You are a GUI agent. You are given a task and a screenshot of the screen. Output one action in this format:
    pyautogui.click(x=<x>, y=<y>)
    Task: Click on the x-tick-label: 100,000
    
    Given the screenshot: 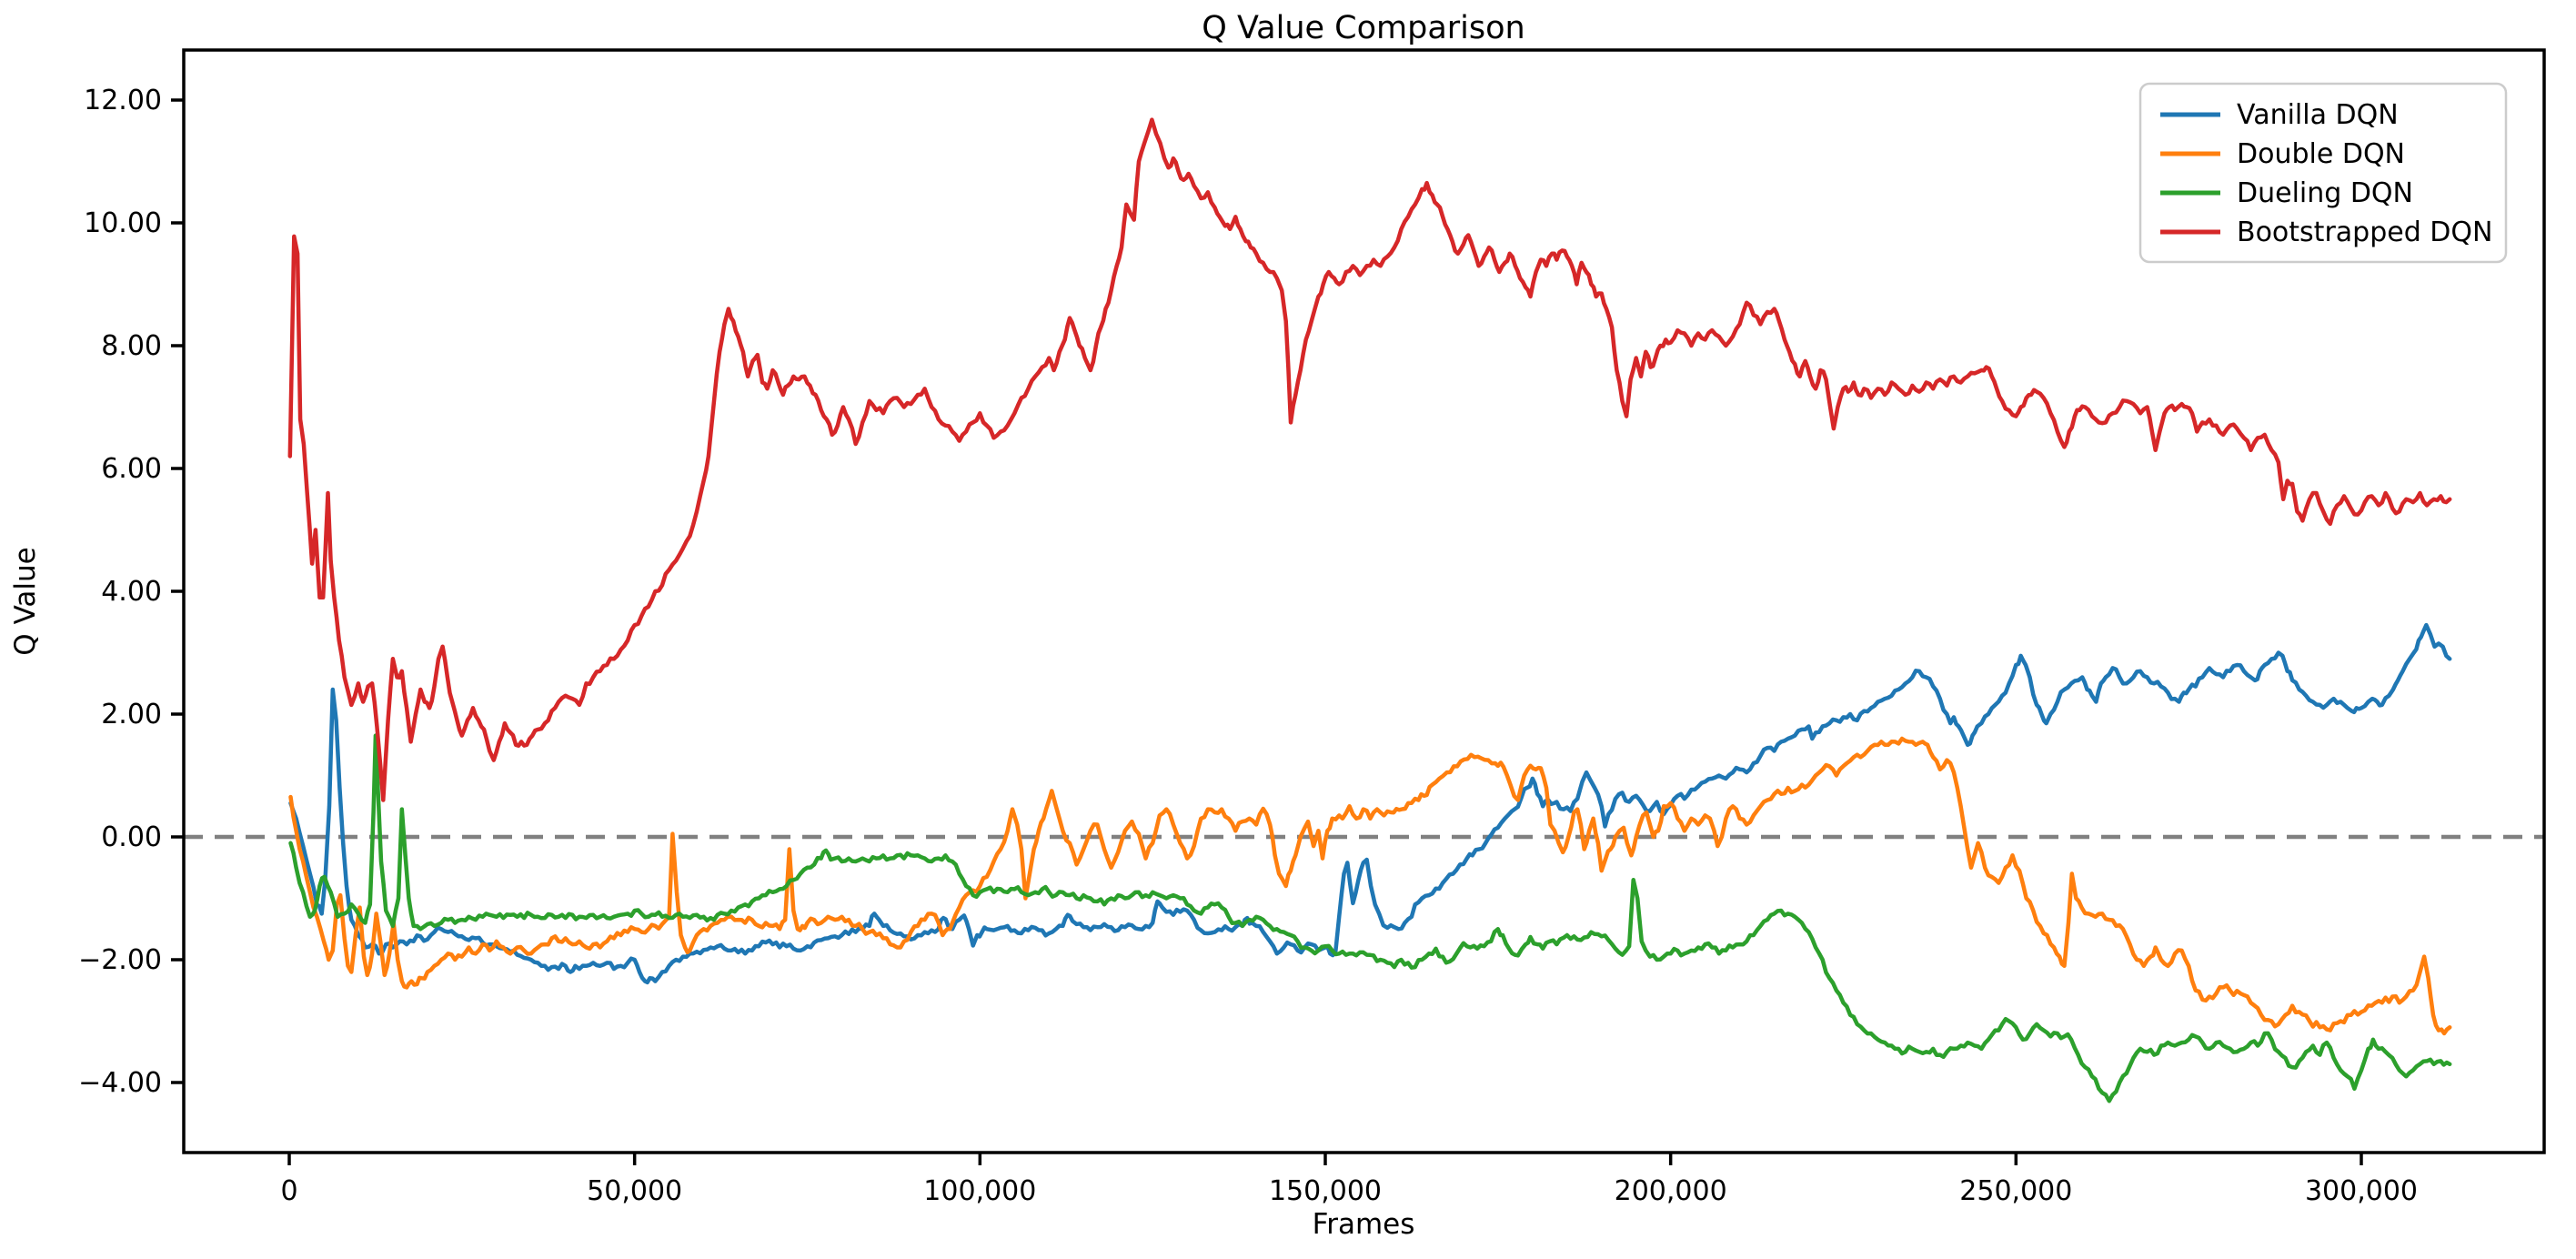 What is the action you would take?
    pyautogui.click(x=979, y=1191)
    